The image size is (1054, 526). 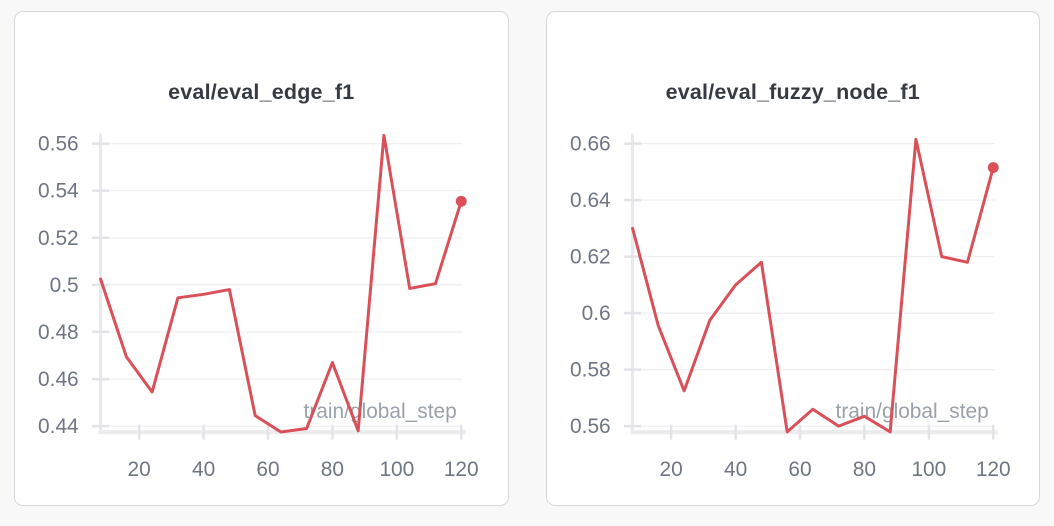 What do you see at coordinates (590, 257) in the screenshot?
I see `y-tick-label: 0.62` at bounding box center [590, 257].